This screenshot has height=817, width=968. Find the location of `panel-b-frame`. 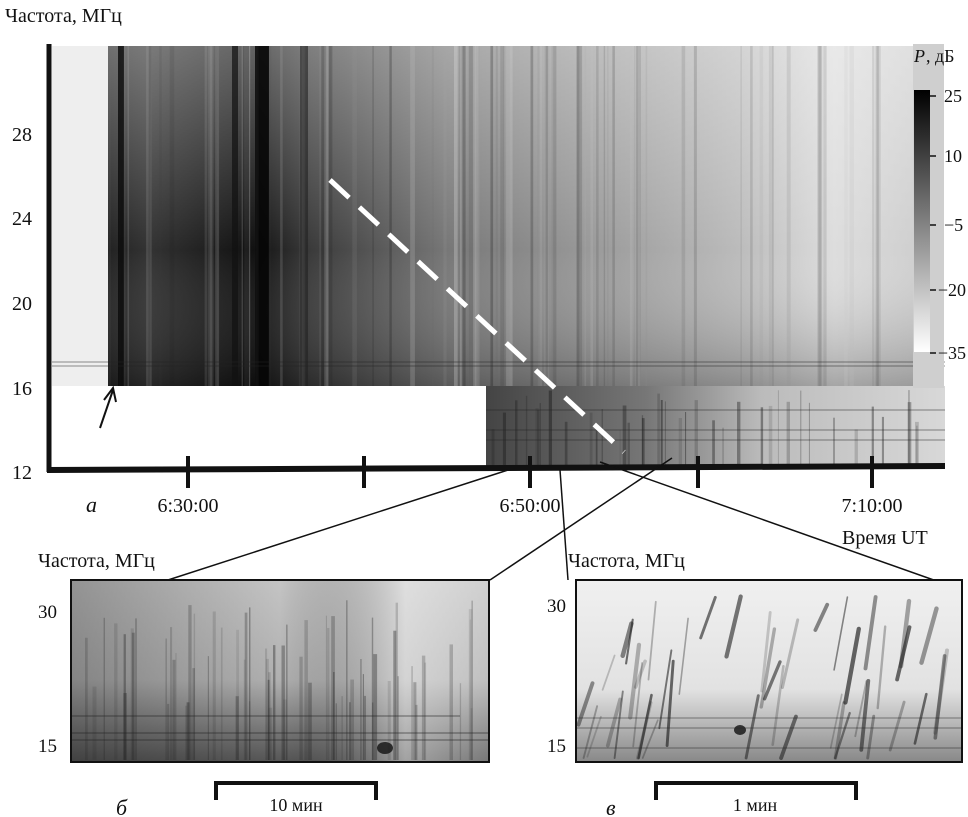

panel-b-frame is located at coordinates (280, 671).